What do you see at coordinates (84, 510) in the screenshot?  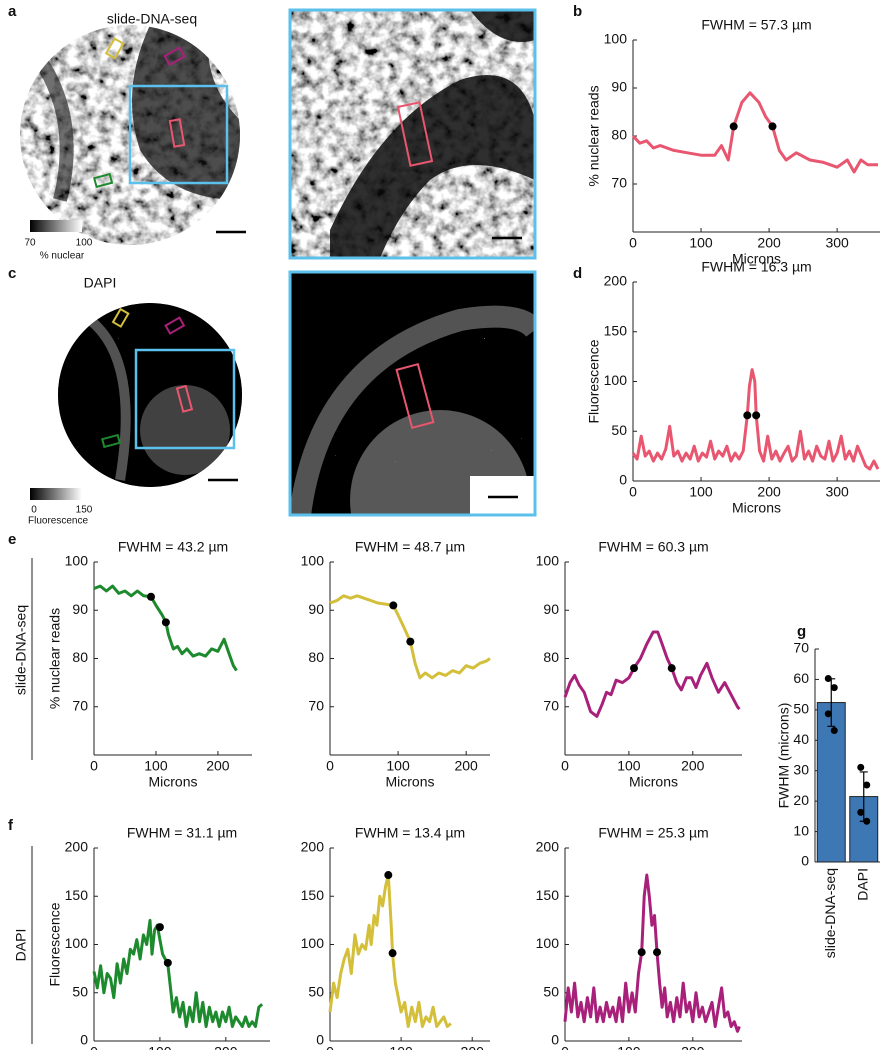 I see `colorbar-max: 150` at bounding box center [84, 510].